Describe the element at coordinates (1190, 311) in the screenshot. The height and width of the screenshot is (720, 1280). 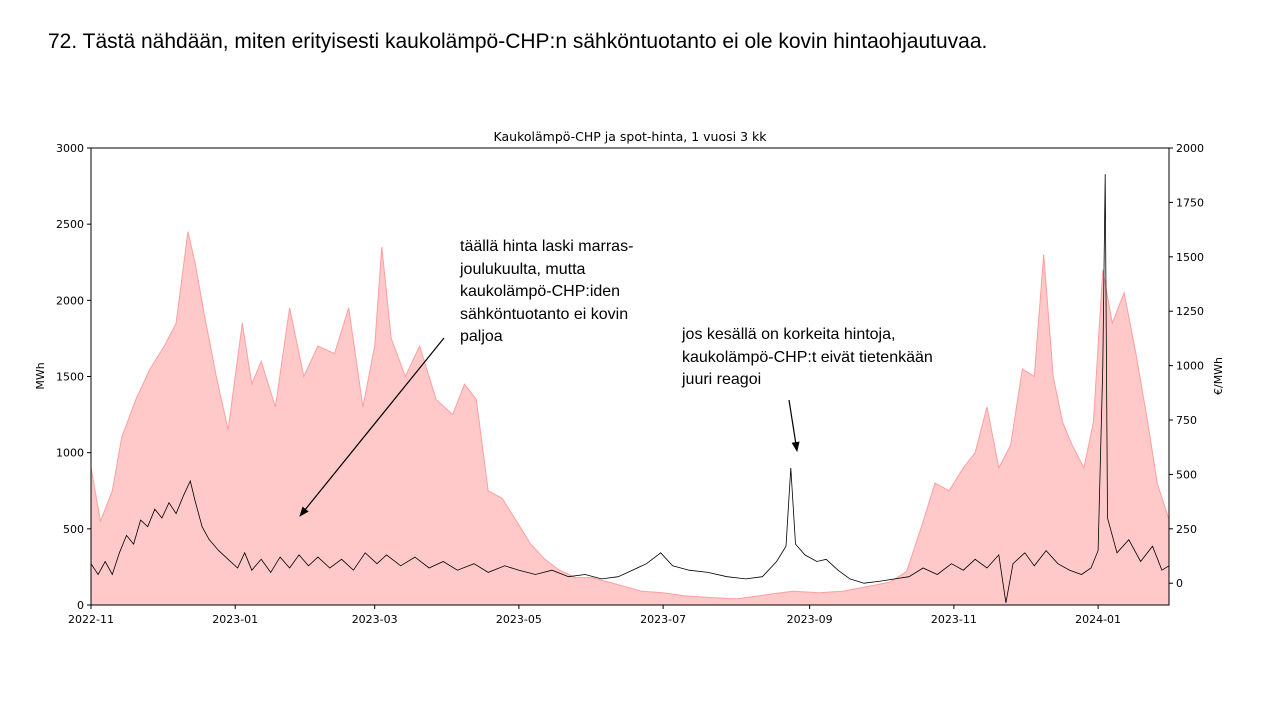
I see `y-tick-label-right: 1250` at that location.